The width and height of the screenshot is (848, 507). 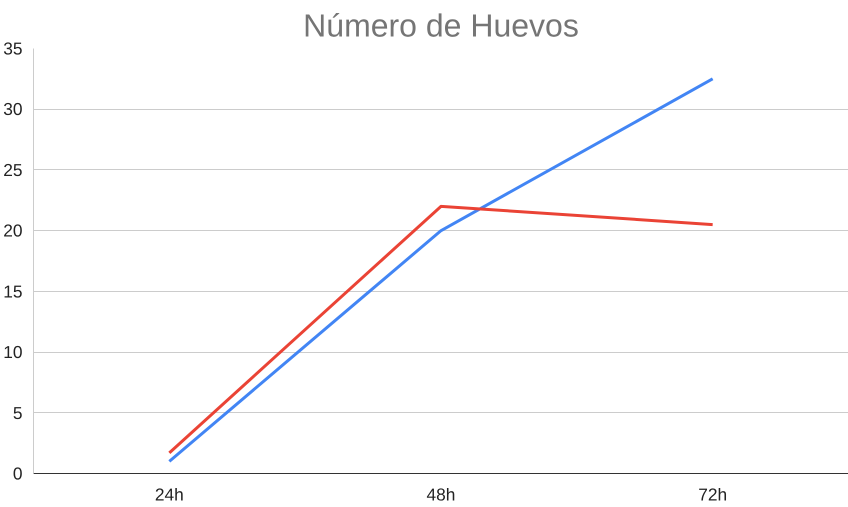 I want to click on y-tick-label: 5, so click(x=17, y=412).